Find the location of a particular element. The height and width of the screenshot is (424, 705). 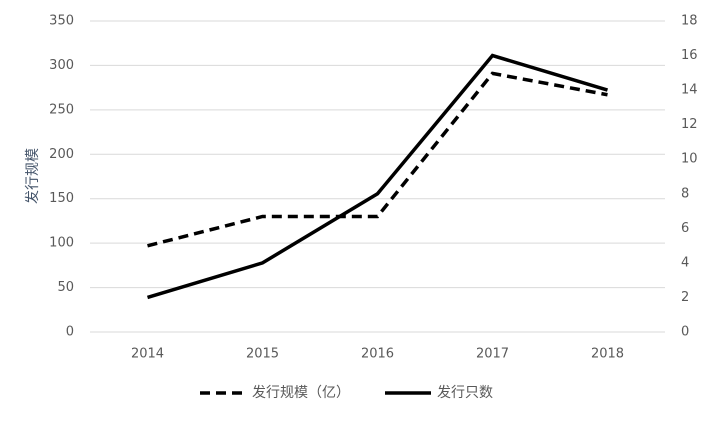

x-tick-label: 2018 is located at coordinates (607, 354).